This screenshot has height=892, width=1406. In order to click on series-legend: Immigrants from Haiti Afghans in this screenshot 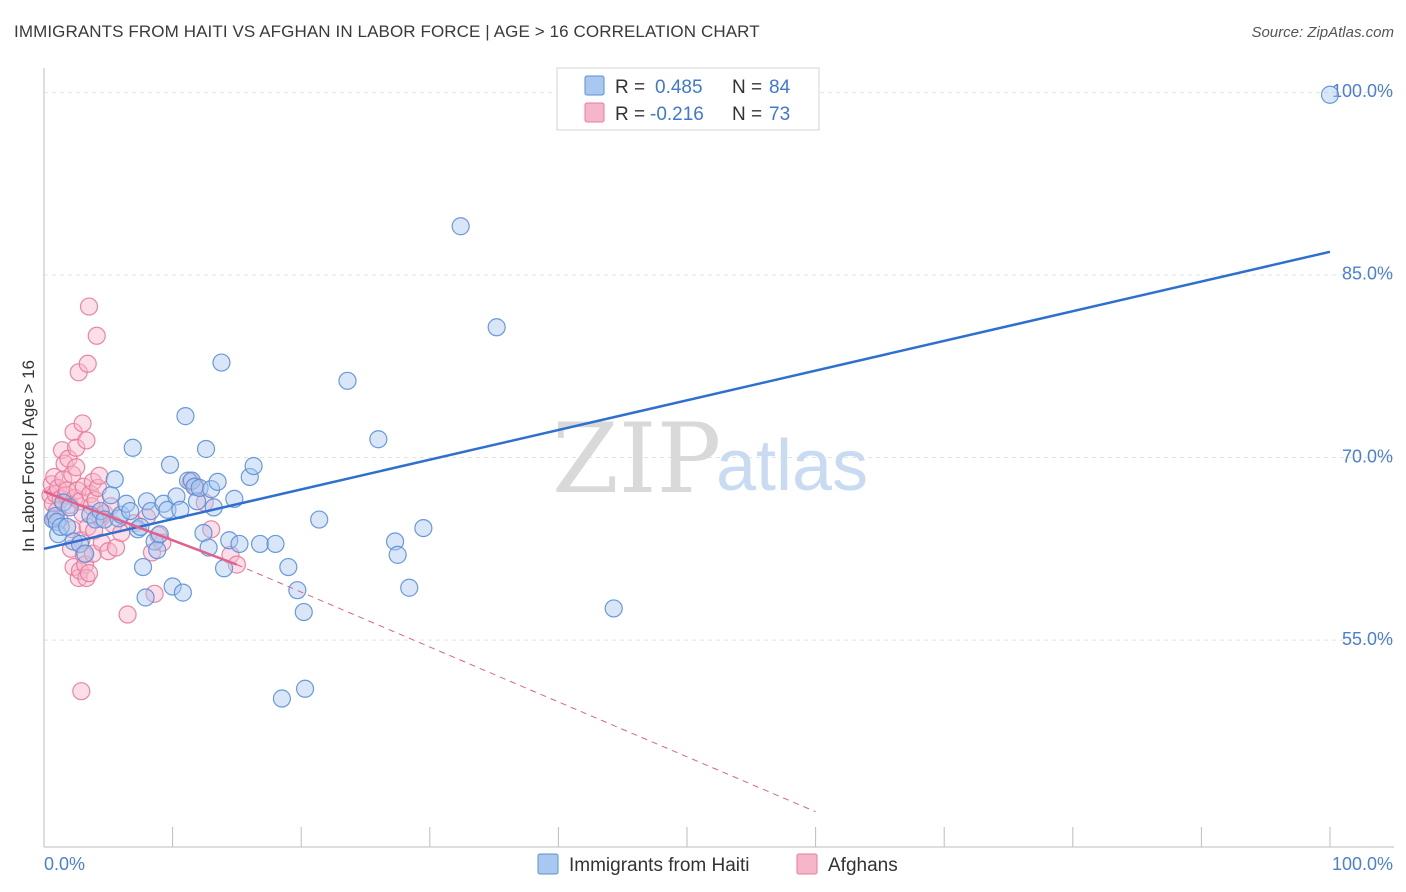, I will do `click(717, 864)`.